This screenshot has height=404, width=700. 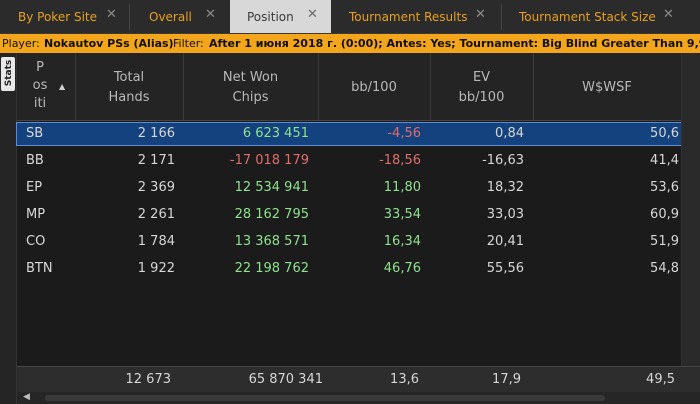 I want to click on cell-total-hands: 2 171, so click(x=156, y=160).